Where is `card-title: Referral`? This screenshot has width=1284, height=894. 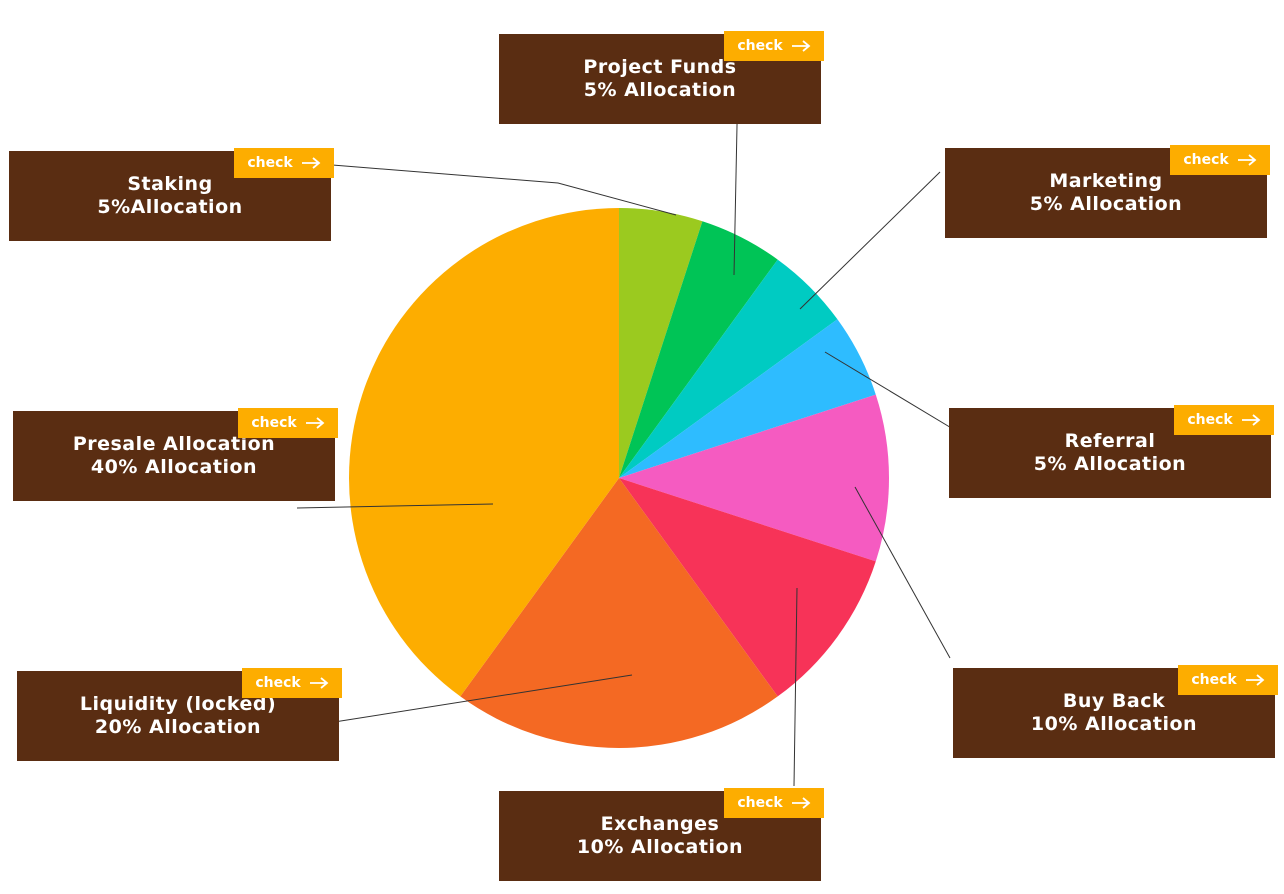 card-title: Referral is located at coordinates (1110, 441).